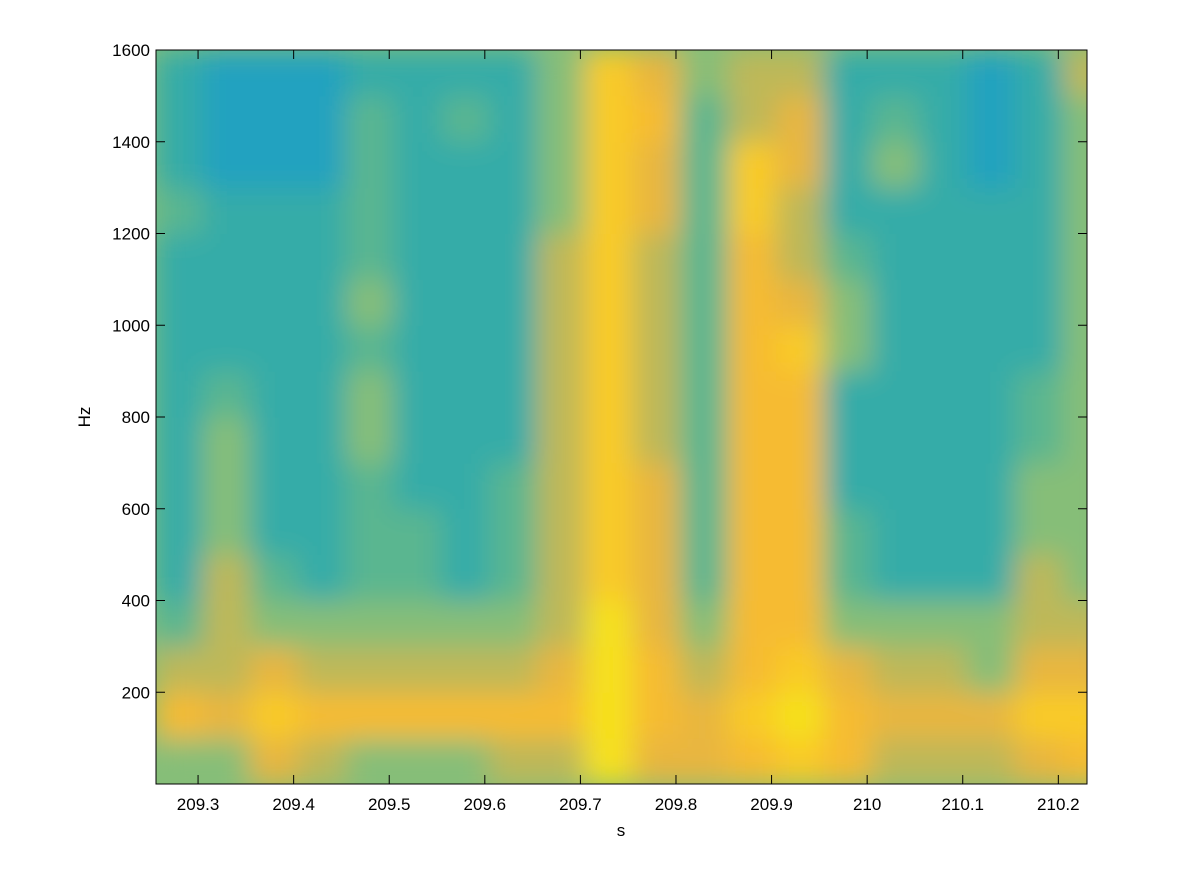 The height and width of the screenshot is (869, 1201). I want to click on x-tick-label: 210.1, so click(962, 804).